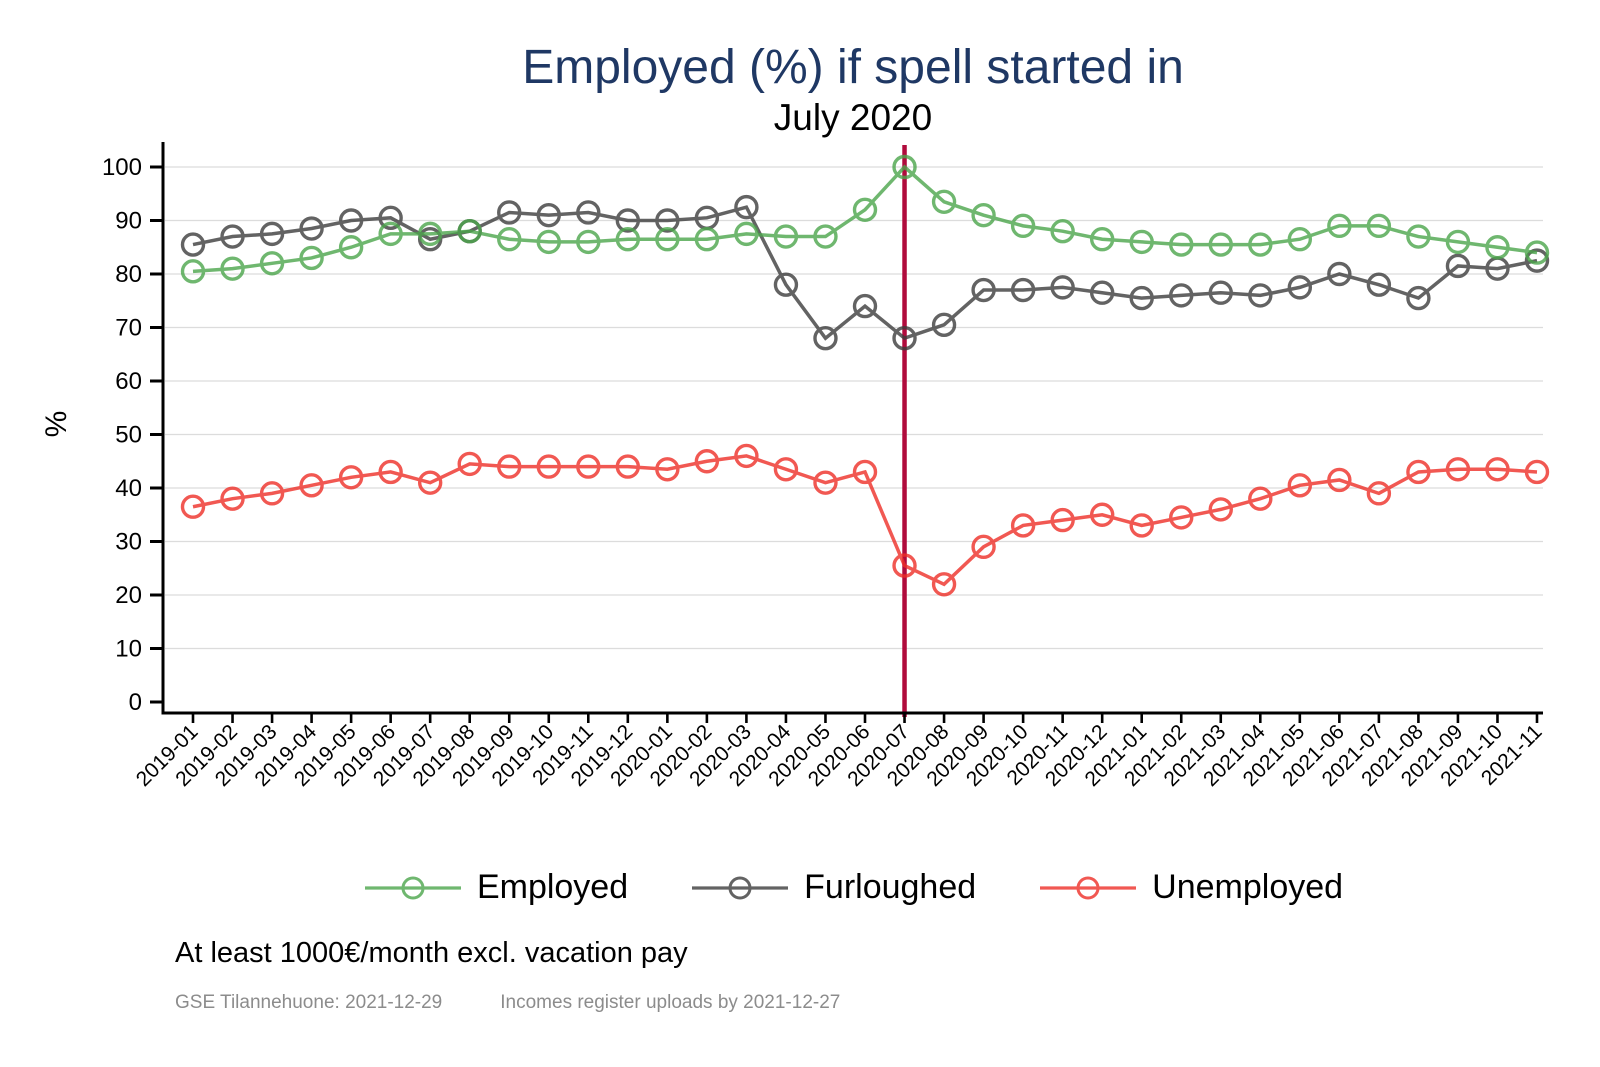  Describe the element at coordinates (128, 328) in the screenshot. I see `svg-text: 70` at that location.